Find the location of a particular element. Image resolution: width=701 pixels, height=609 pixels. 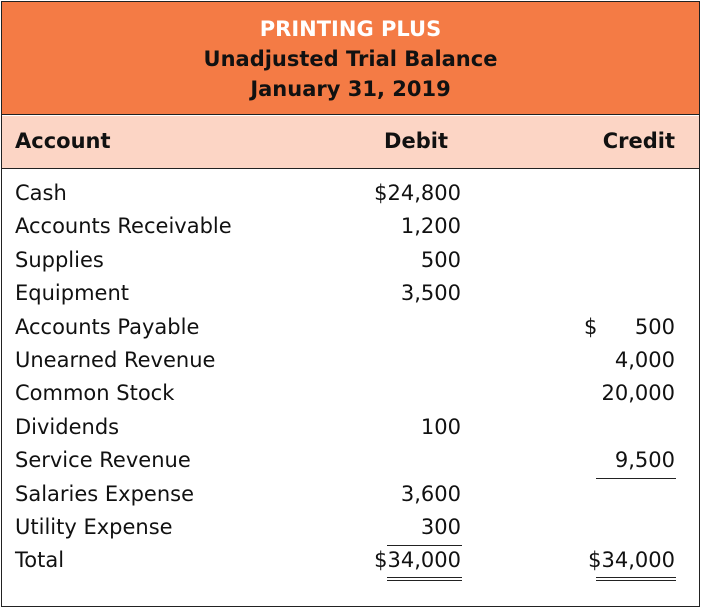

table-row: Utility Expense 300 is located at coordinates (350, 531).